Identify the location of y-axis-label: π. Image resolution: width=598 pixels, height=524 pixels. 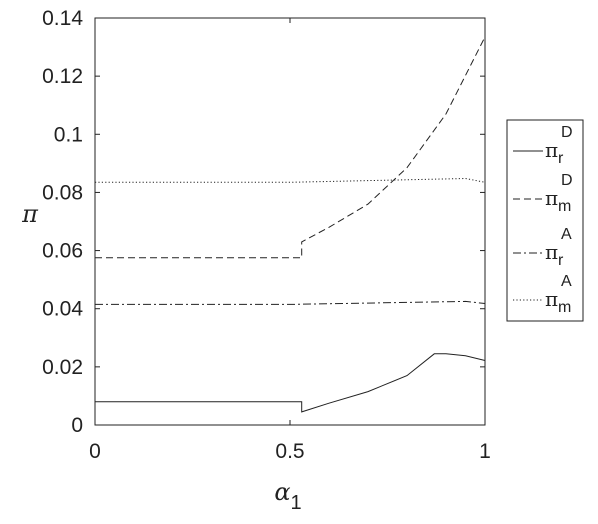
(30, 214).